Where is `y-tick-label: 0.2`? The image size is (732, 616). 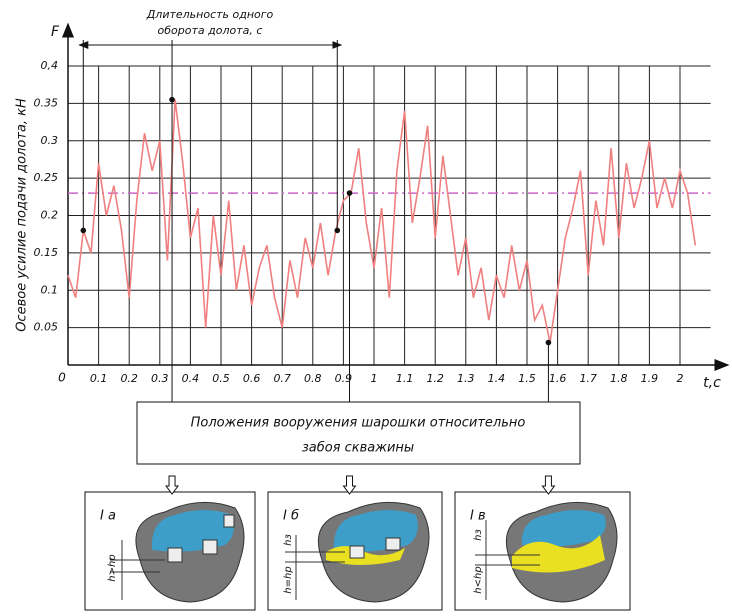
y-tick-label: 0.2 is located at coordinates (50, 215).